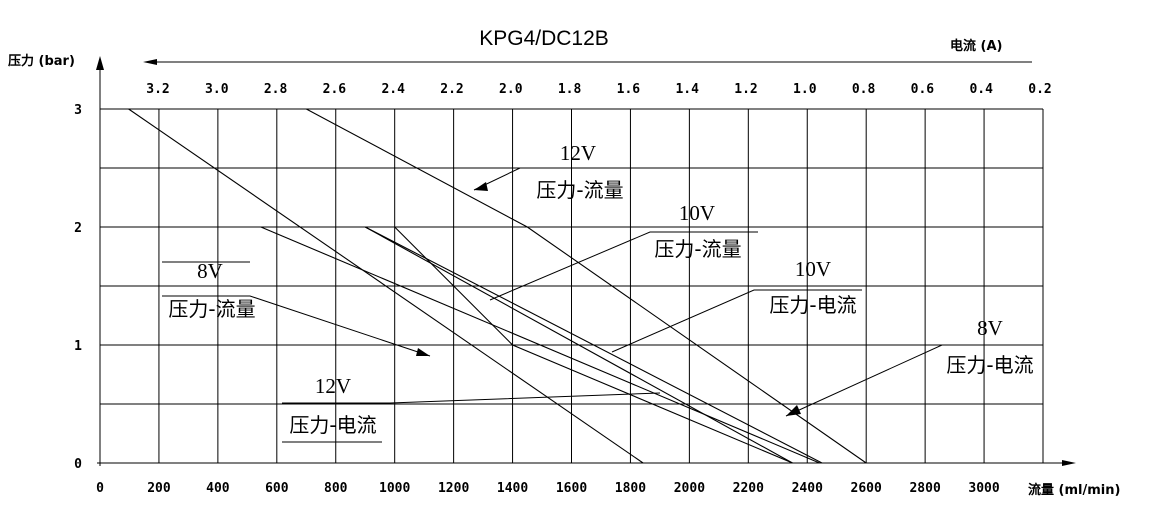  I want to click on x2-tick-label: 2.2, so click(451, 89).